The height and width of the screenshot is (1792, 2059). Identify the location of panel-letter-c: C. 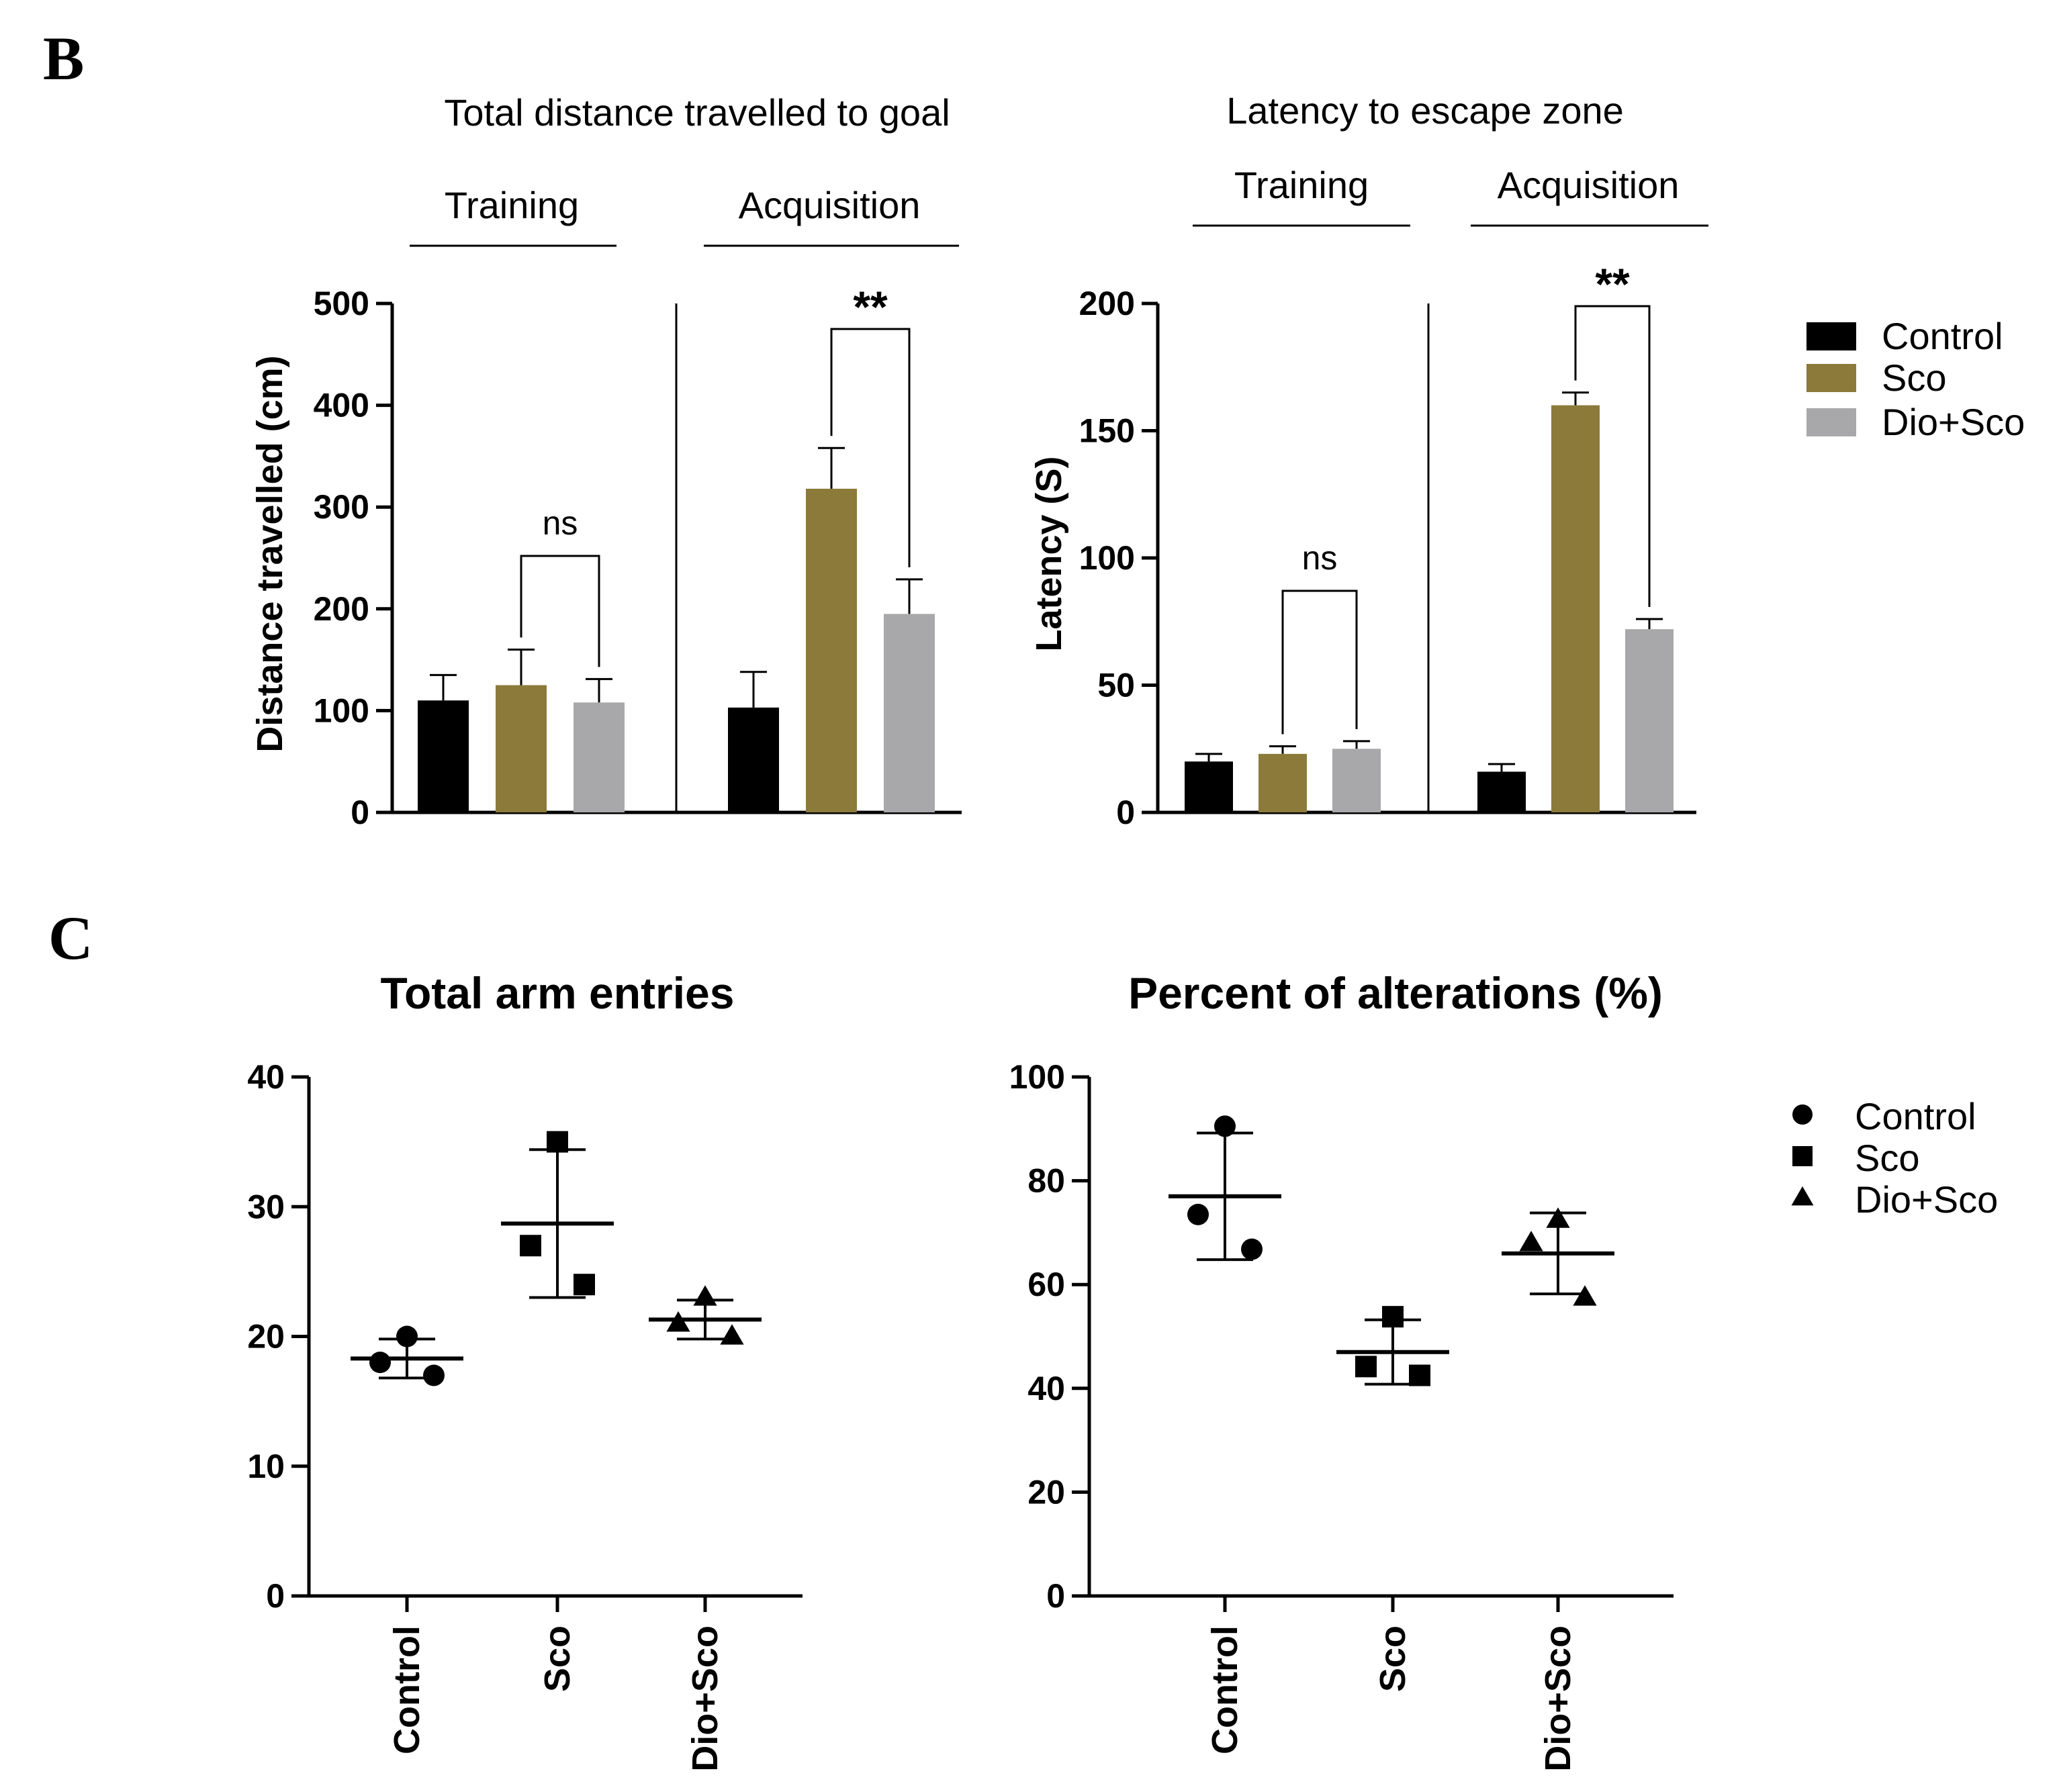
(70, 938).